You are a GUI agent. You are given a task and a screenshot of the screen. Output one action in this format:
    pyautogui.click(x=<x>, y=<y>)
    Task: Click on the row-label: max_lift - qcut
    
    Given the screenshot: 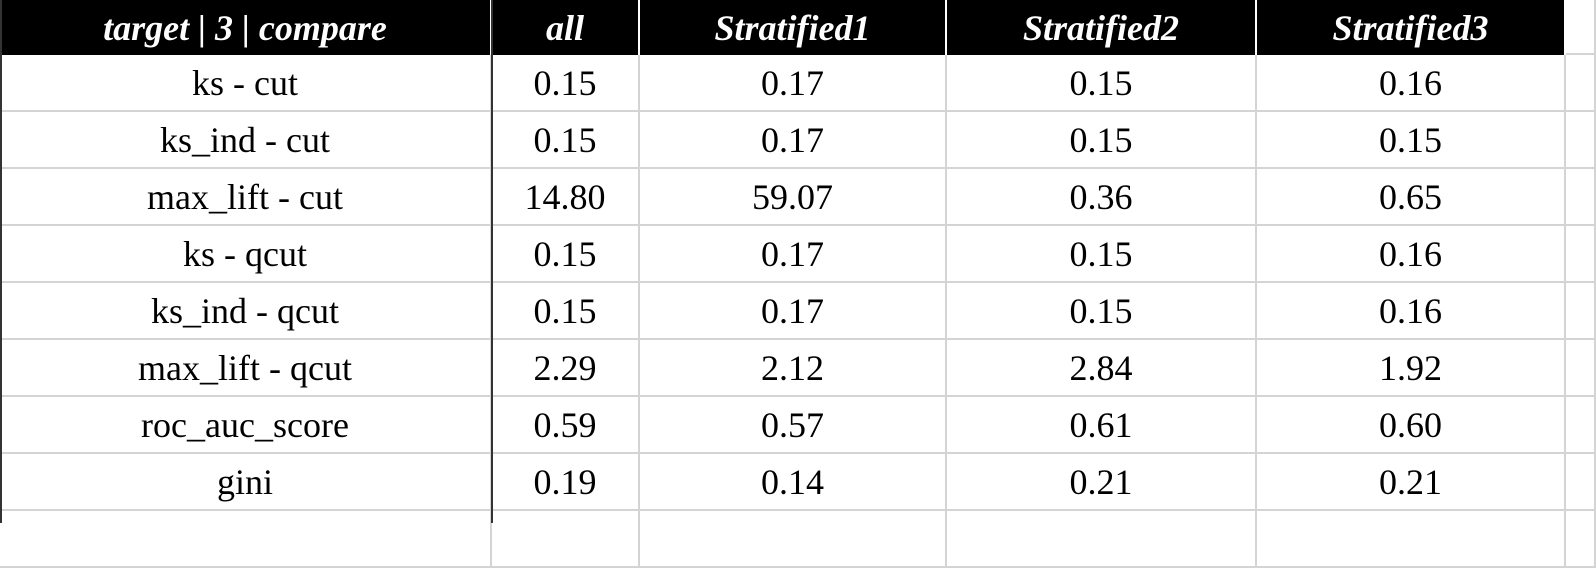 What is the action you would take?
    pyautogui.click(x=246, y=368)
    